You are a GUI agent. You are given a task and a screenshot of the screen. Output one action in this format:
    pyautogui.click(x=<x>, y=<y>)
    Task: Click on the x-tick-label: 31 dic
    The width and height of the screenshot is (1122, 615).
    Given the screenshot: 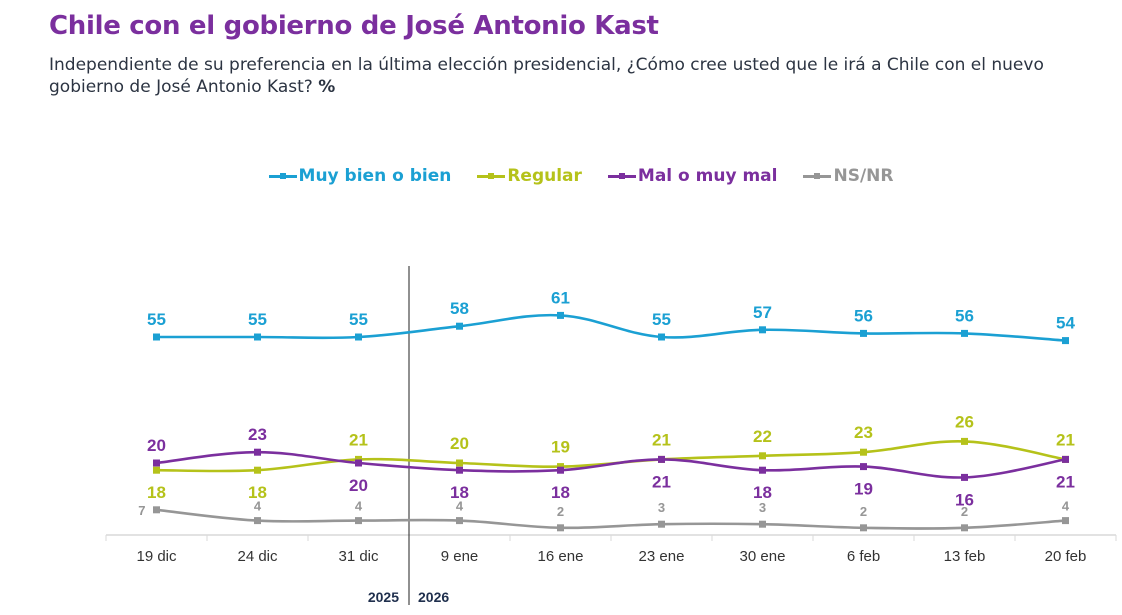 What is the action you would take?
    pyautogui.click(x=358, y=556)
    